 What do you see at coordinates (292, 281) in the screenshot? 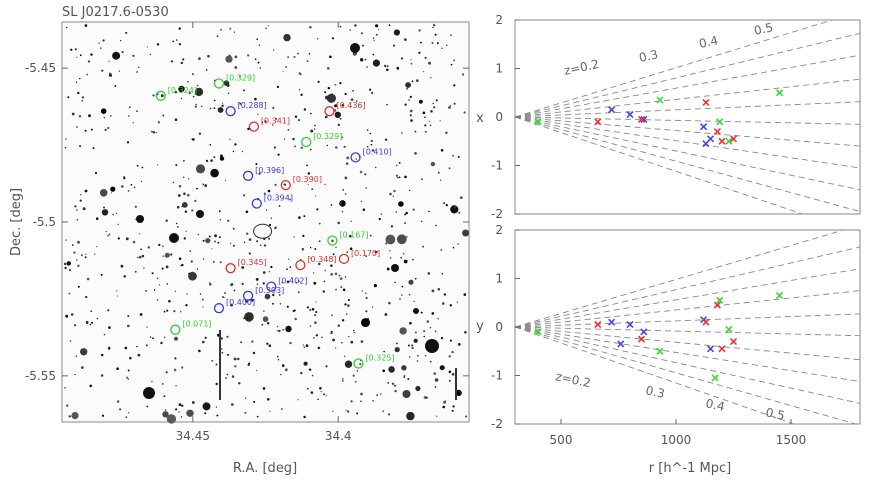
I see `galaxy-redshift-label: [0.402]` at bounding box center [292, 281].